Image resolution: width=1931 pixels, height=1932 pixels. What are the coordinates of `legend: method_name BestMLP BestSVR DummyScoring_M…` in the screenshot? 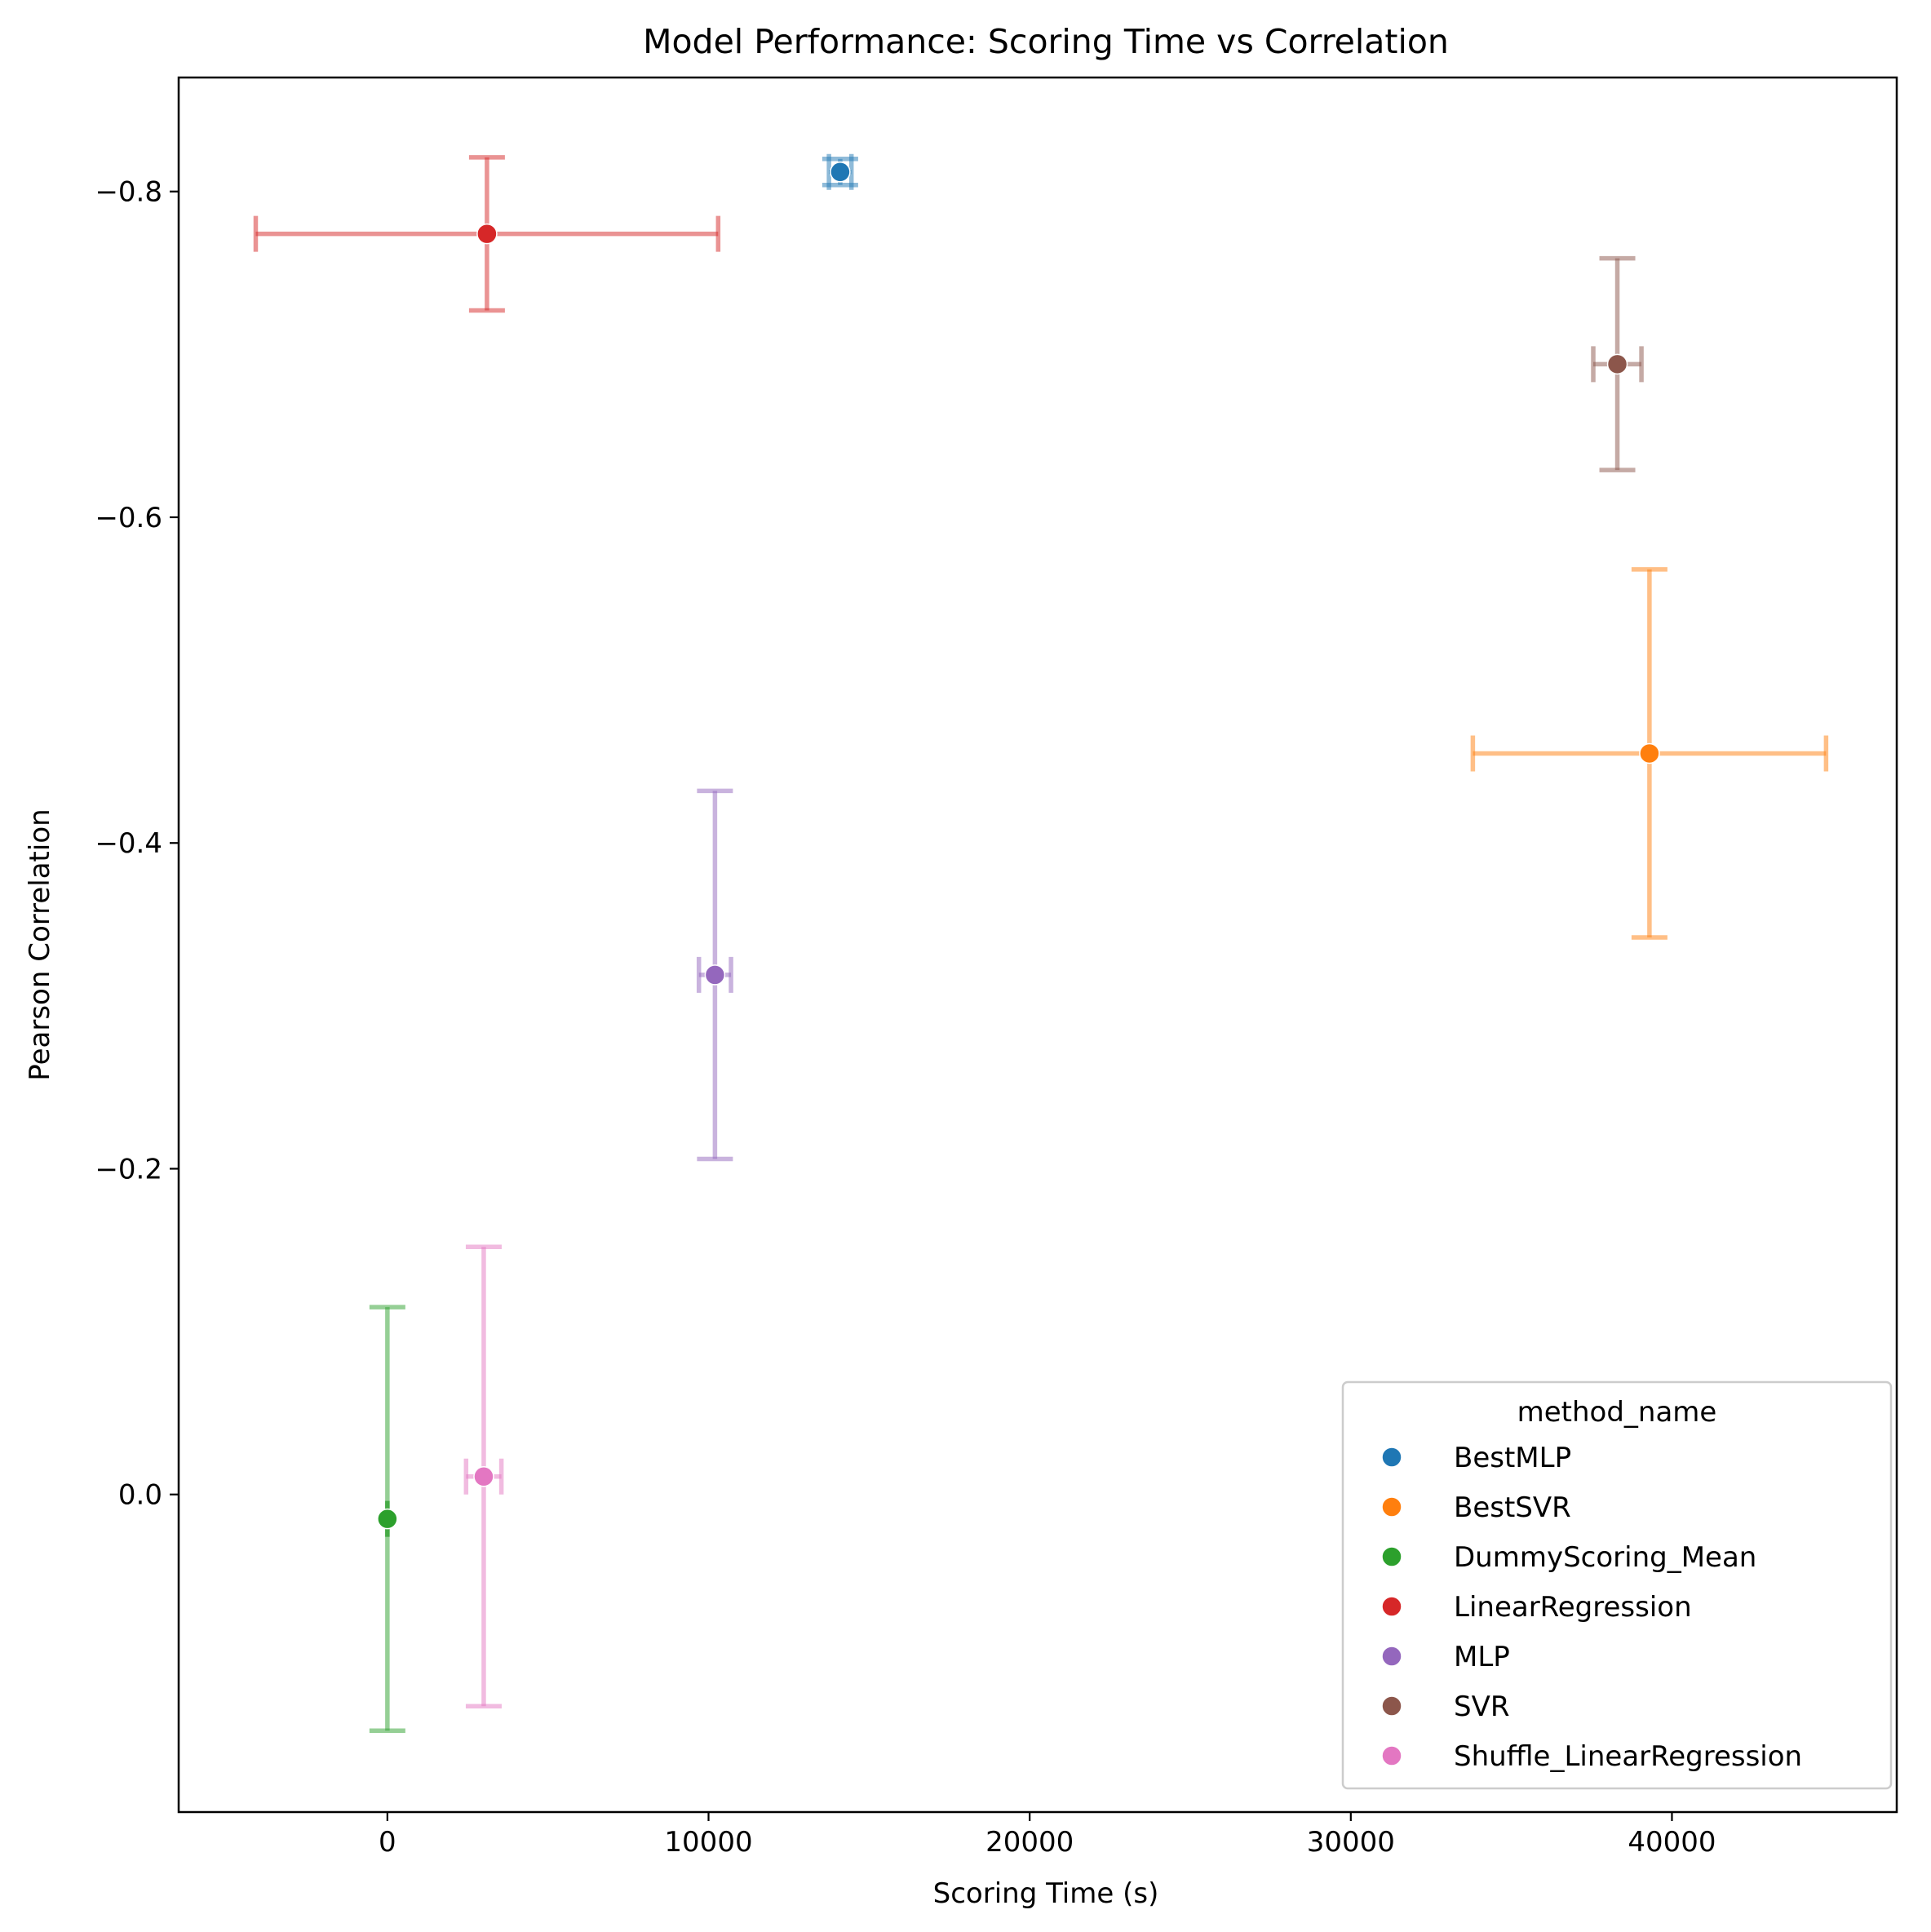 It's located at (1617, 1585).